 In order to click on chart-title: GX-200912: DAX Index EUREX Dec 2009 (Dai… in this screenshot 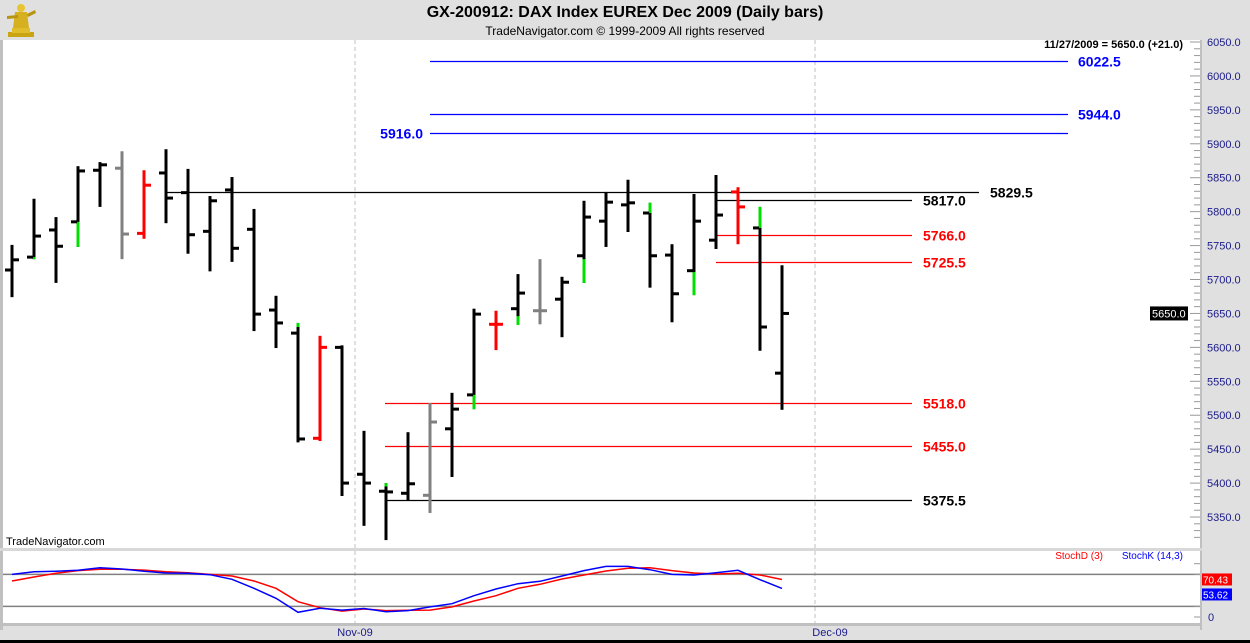, I will do `click(625, 12)`.